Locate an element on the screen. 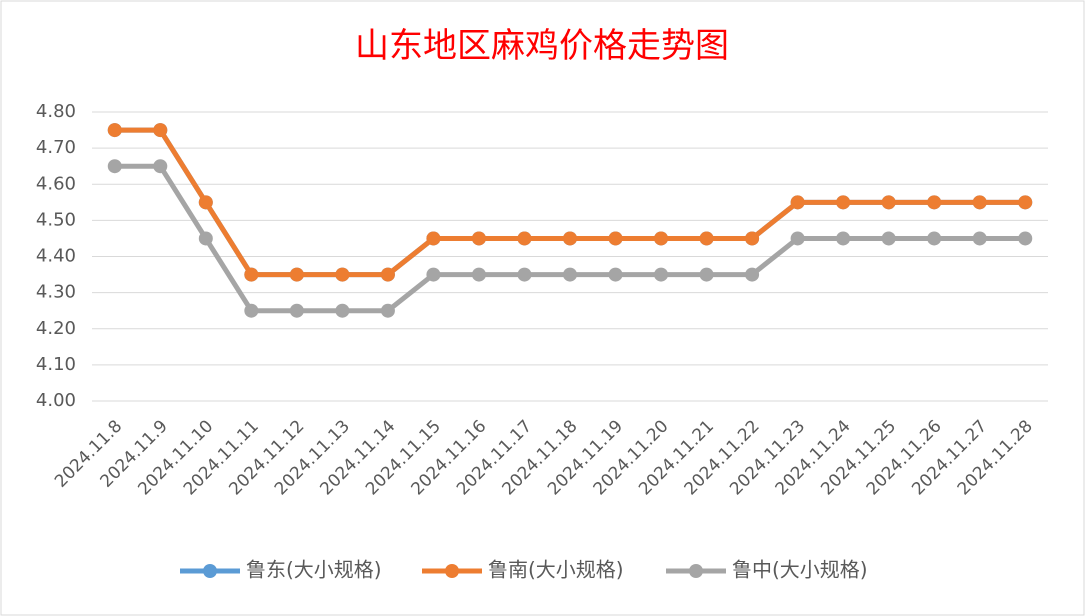 Image resolution: width=1085 pixels, height=616 pixels. y-tick-label: 4.00 is located at coordinates (56, 400).